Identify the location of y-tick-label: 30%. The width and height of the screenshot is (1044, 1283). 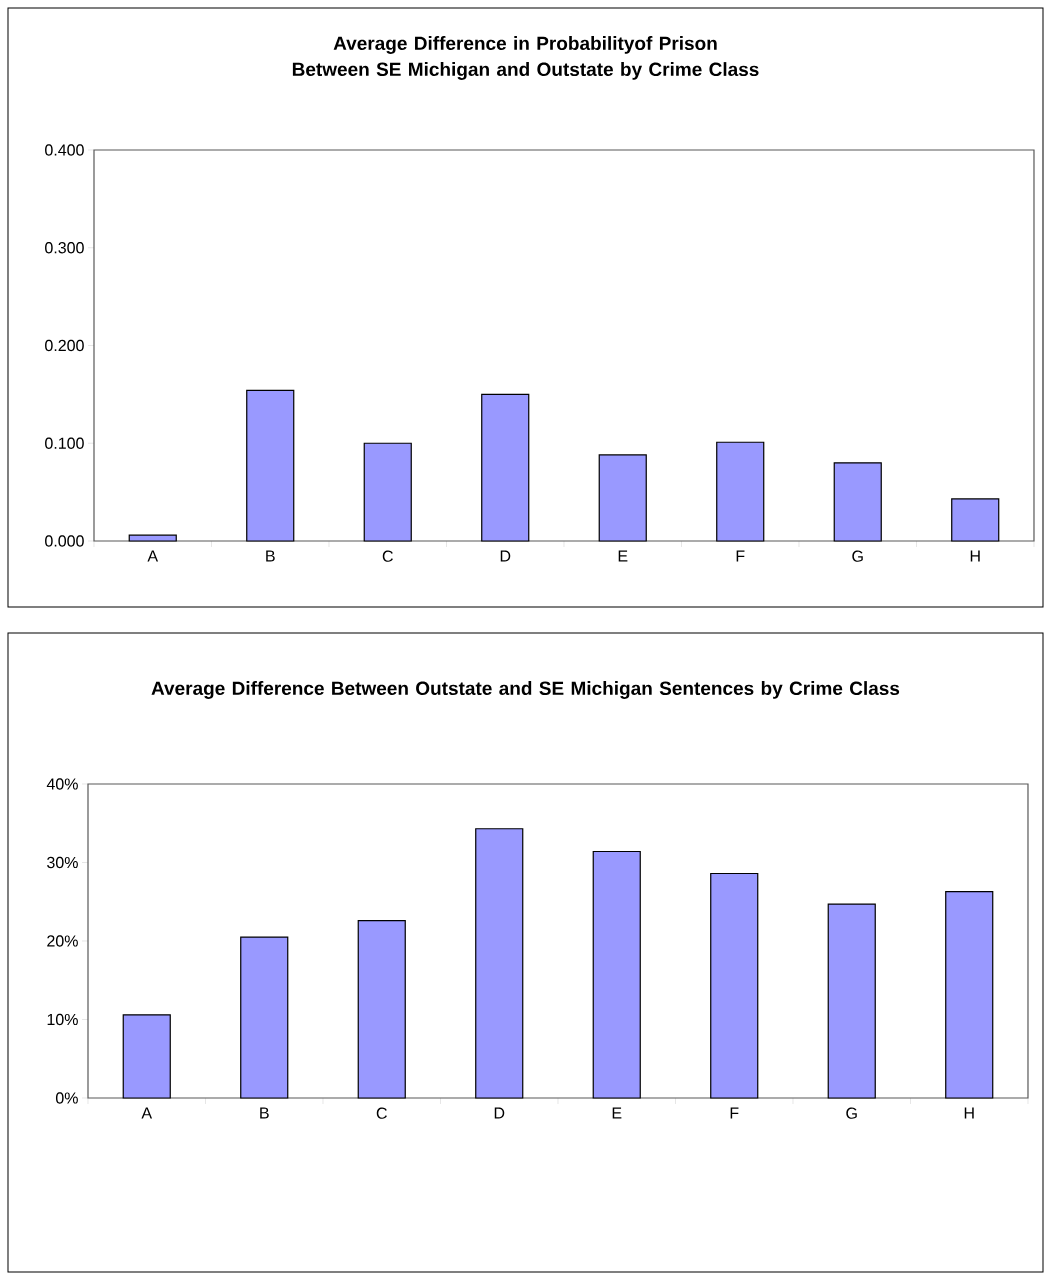
(62, 862).